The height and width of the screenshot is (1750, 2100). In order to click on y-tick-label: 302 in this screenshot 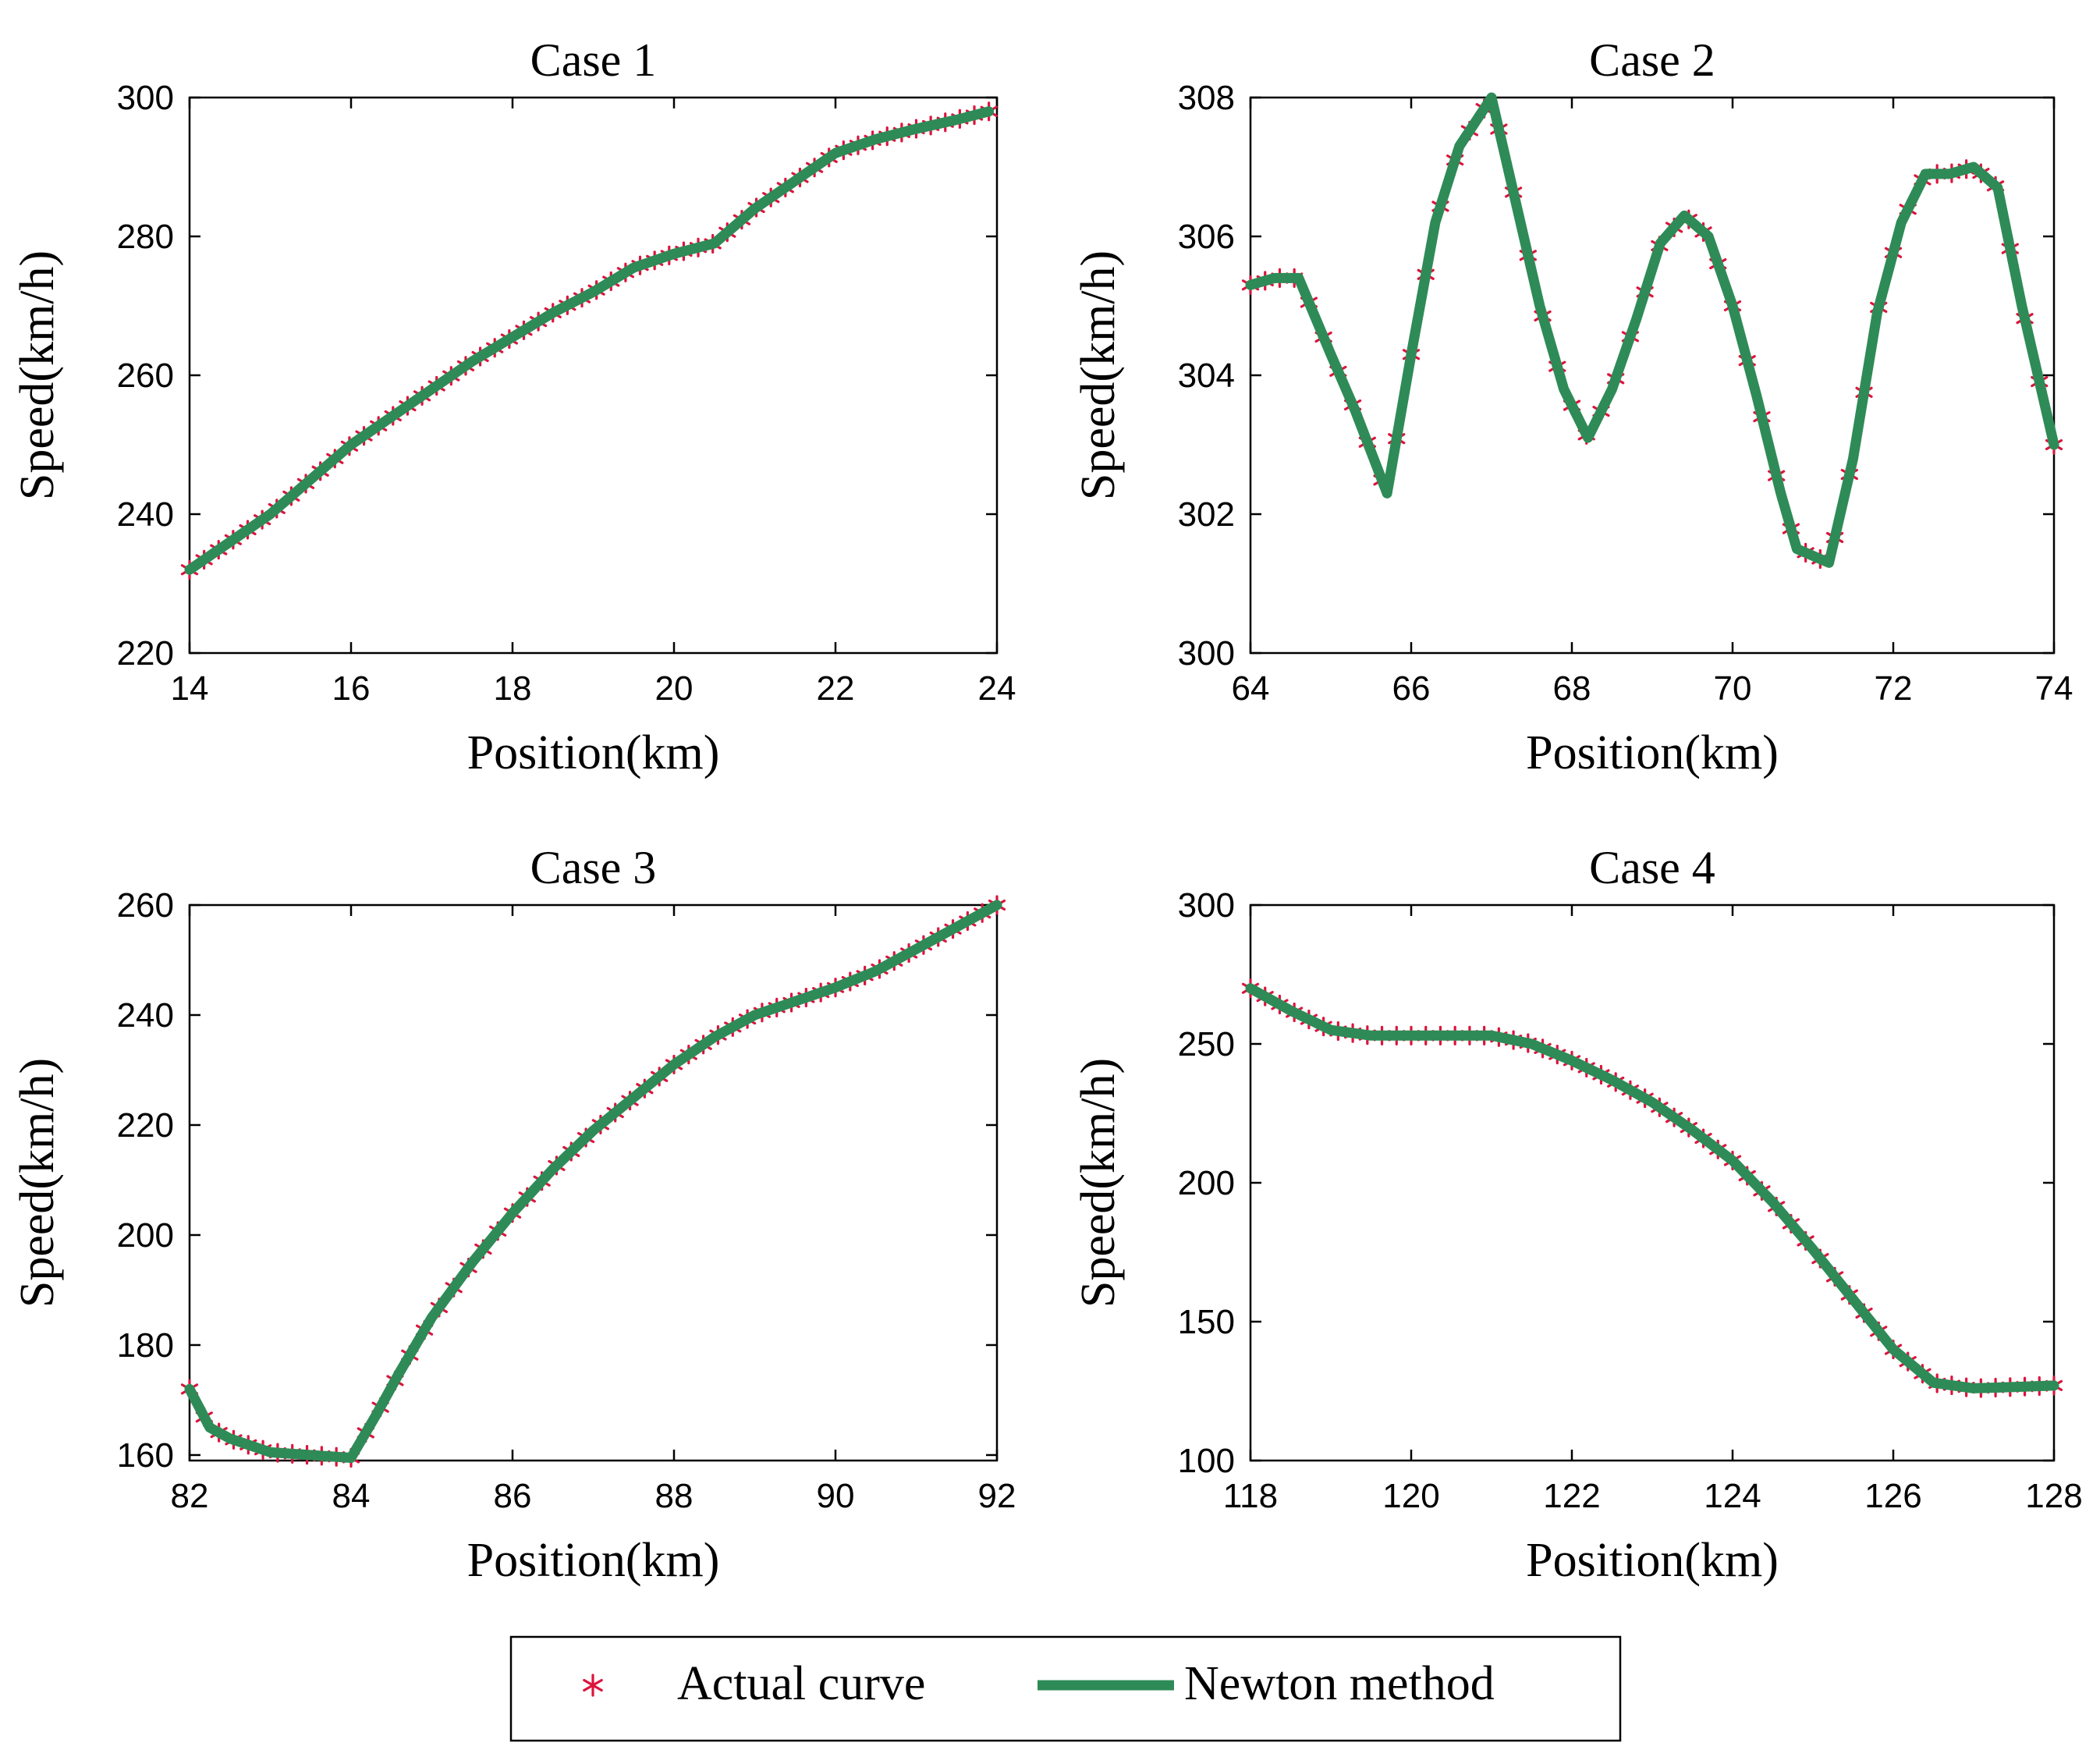, I will do `click(1206, 514)`.